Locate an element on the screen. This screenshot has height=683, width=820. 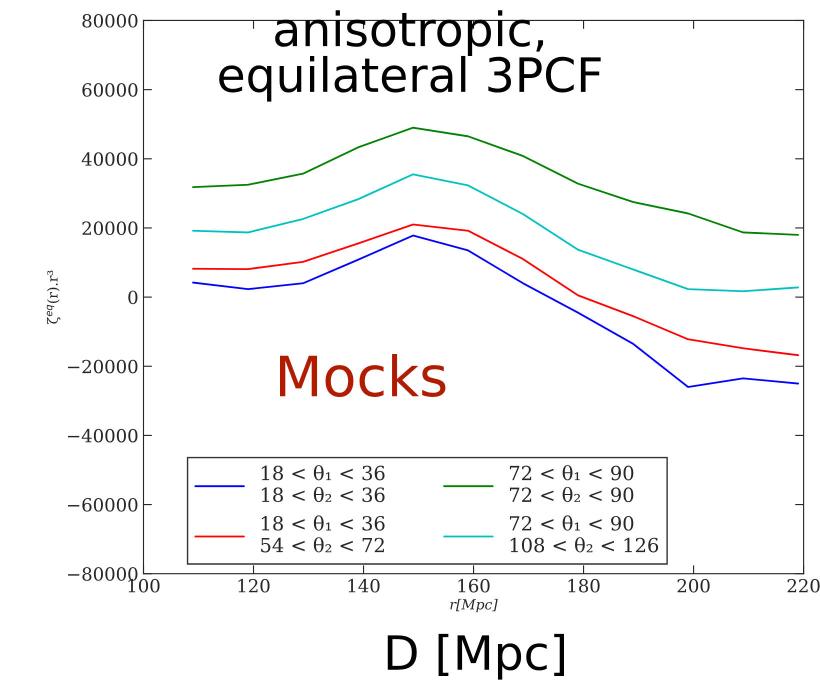
legend-label: 72 < θ₁ < 90 108 < θ₂ < 126 is located at coordinates (584, 533).